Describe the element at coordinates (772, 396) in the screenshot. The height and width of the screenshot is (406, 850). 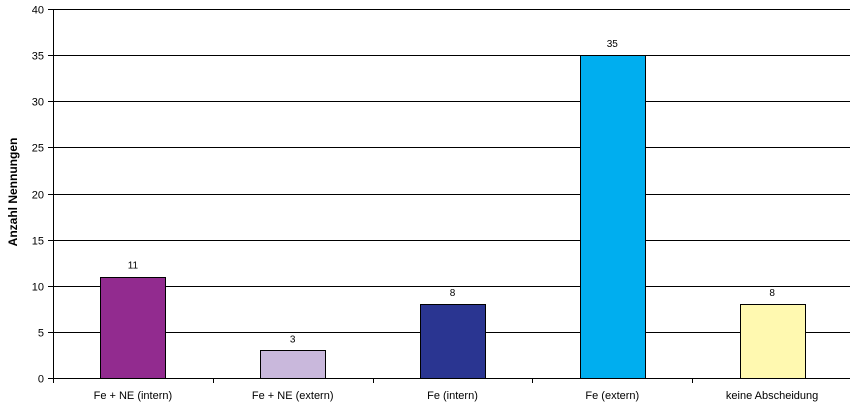
I see `x-tick-label: keine Abscheidung` at that location.